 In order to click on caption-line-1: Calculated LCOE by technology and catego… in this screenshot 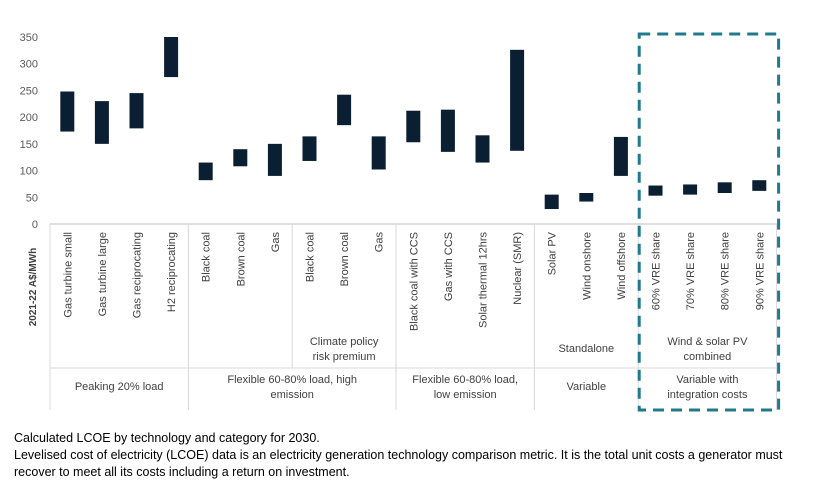, I will do `click(167, 438)`.